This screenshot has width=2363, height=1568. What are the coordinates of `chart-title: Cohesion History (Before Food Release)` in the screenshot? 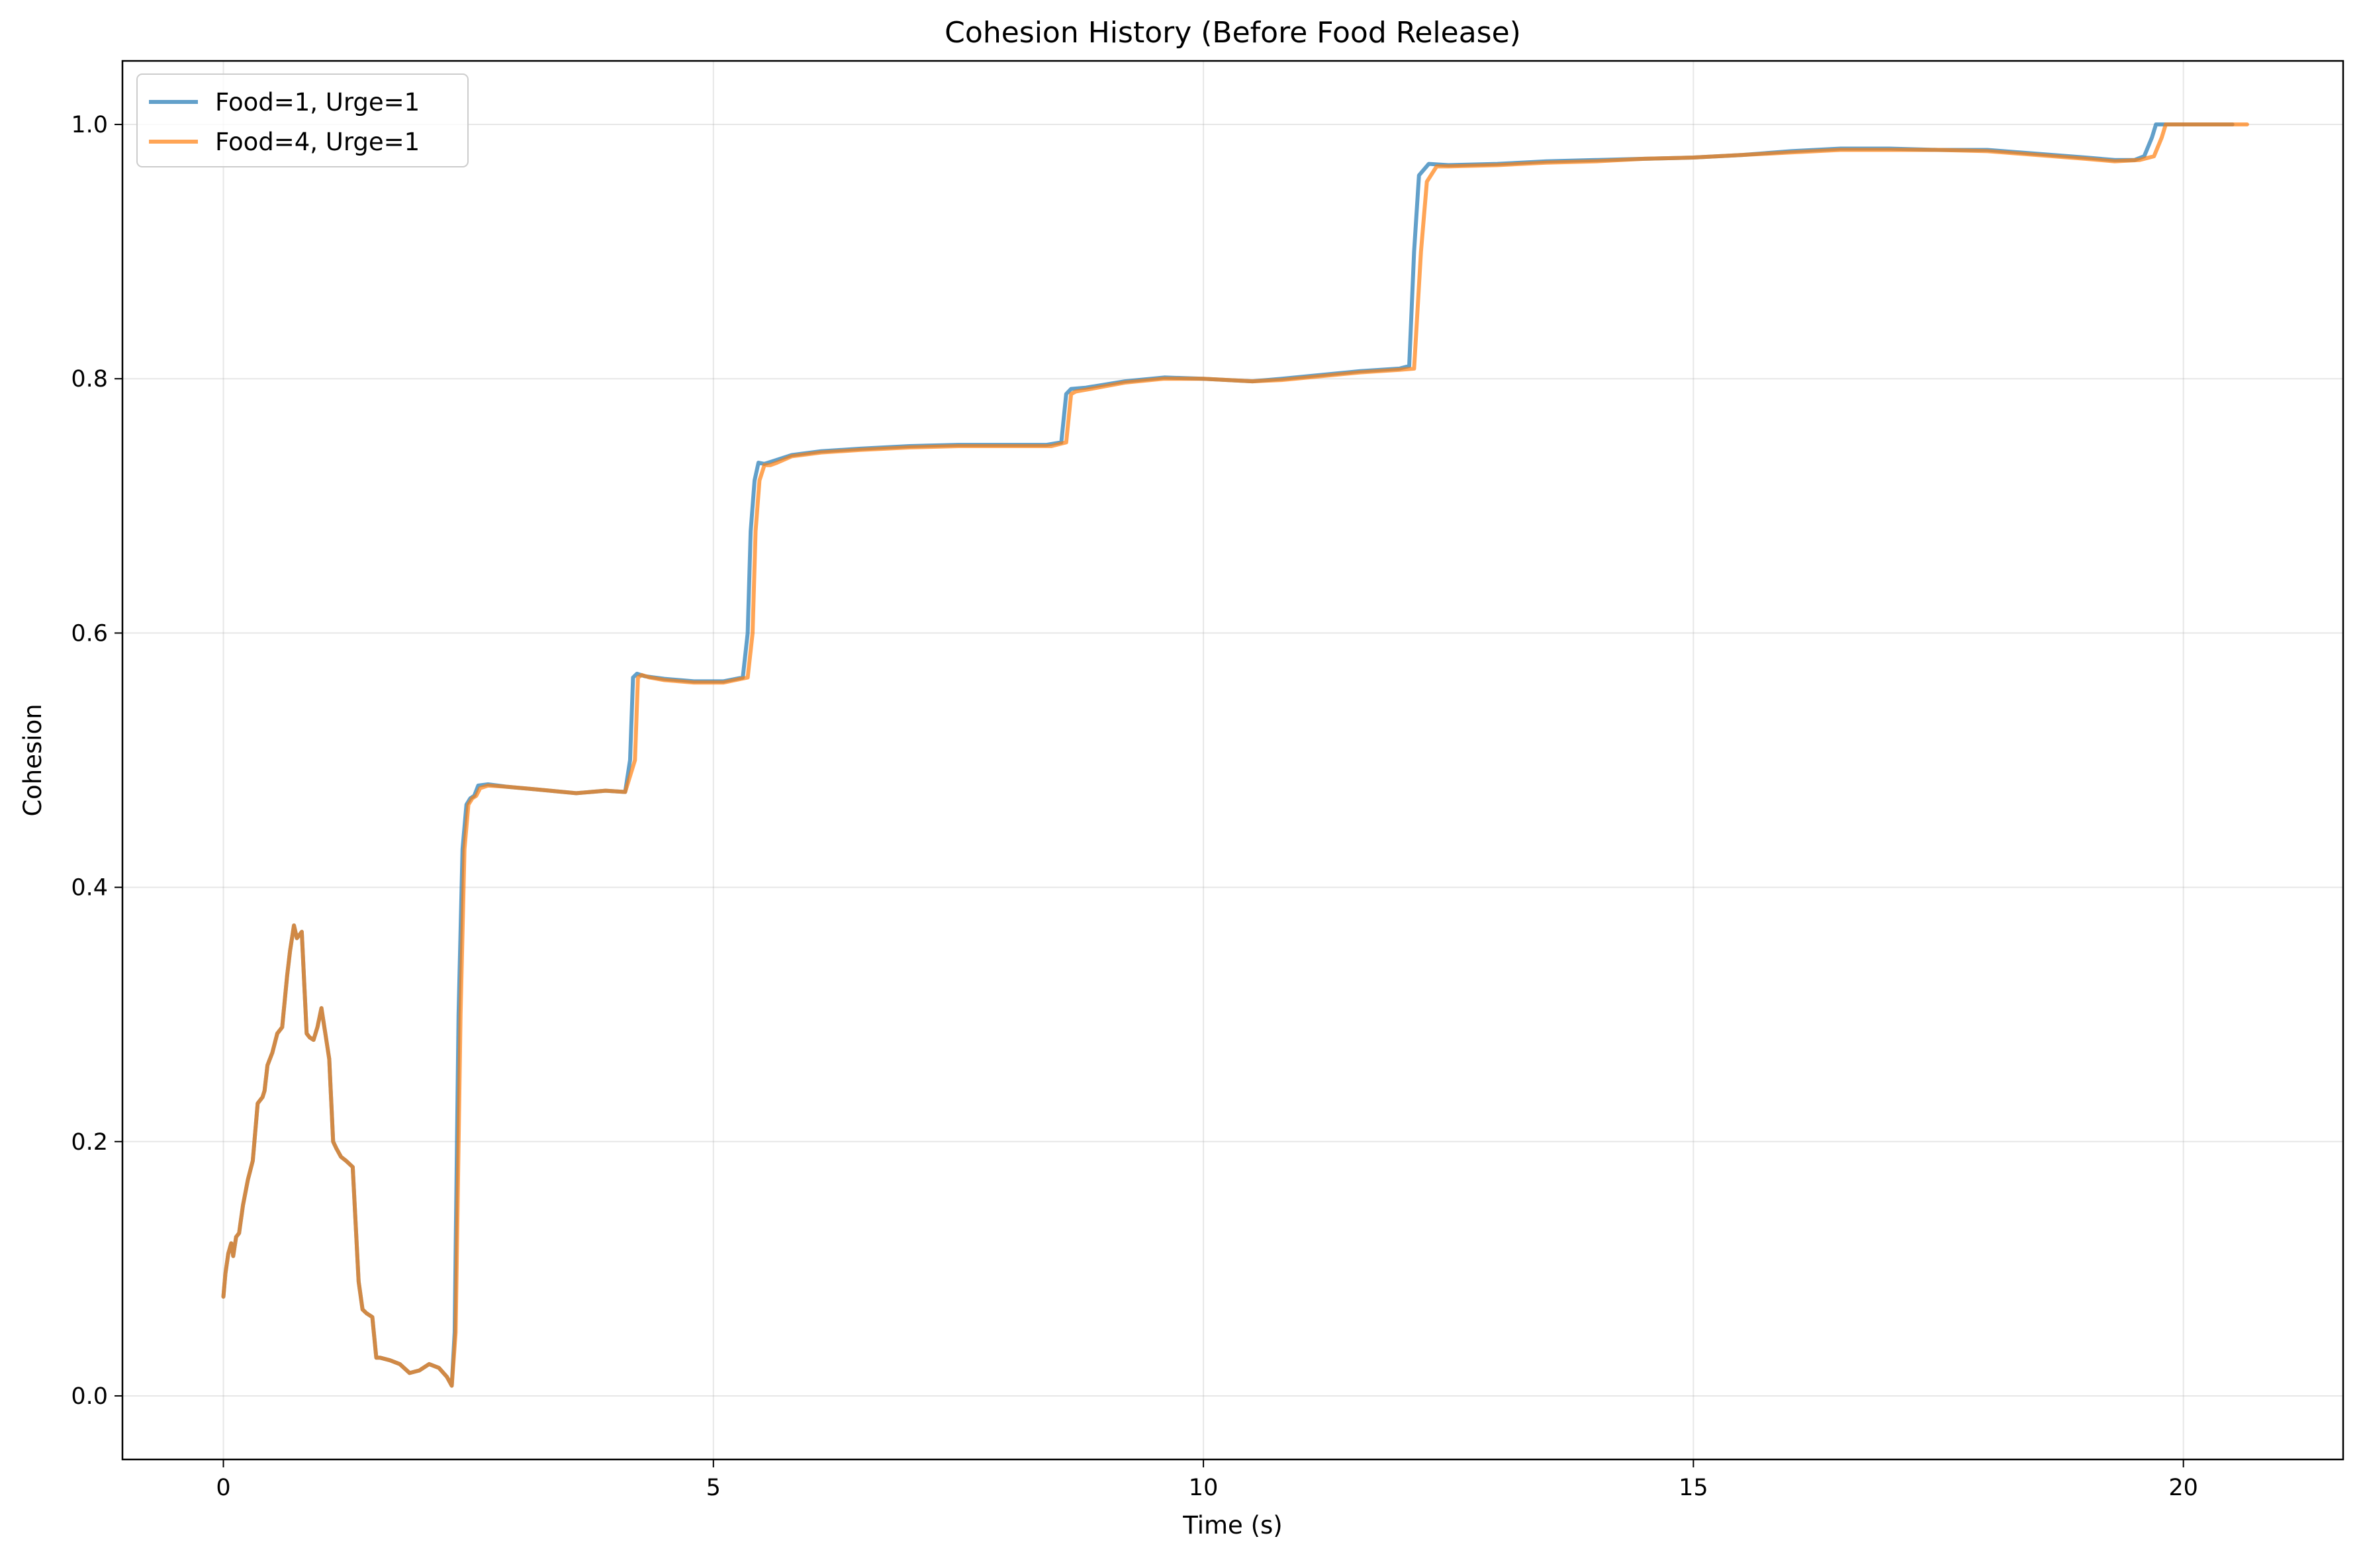 It's located at (1233, 33).